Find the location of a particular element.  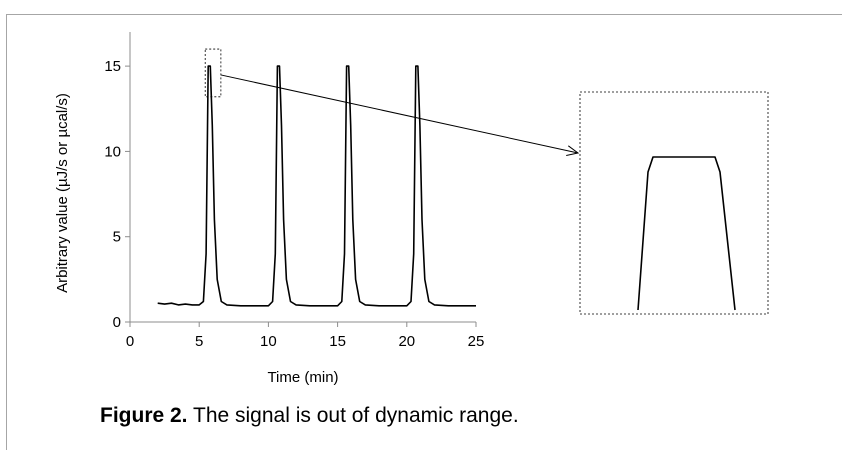

figure-caption-label: Figure 2. is located at coordinates (144, 415).